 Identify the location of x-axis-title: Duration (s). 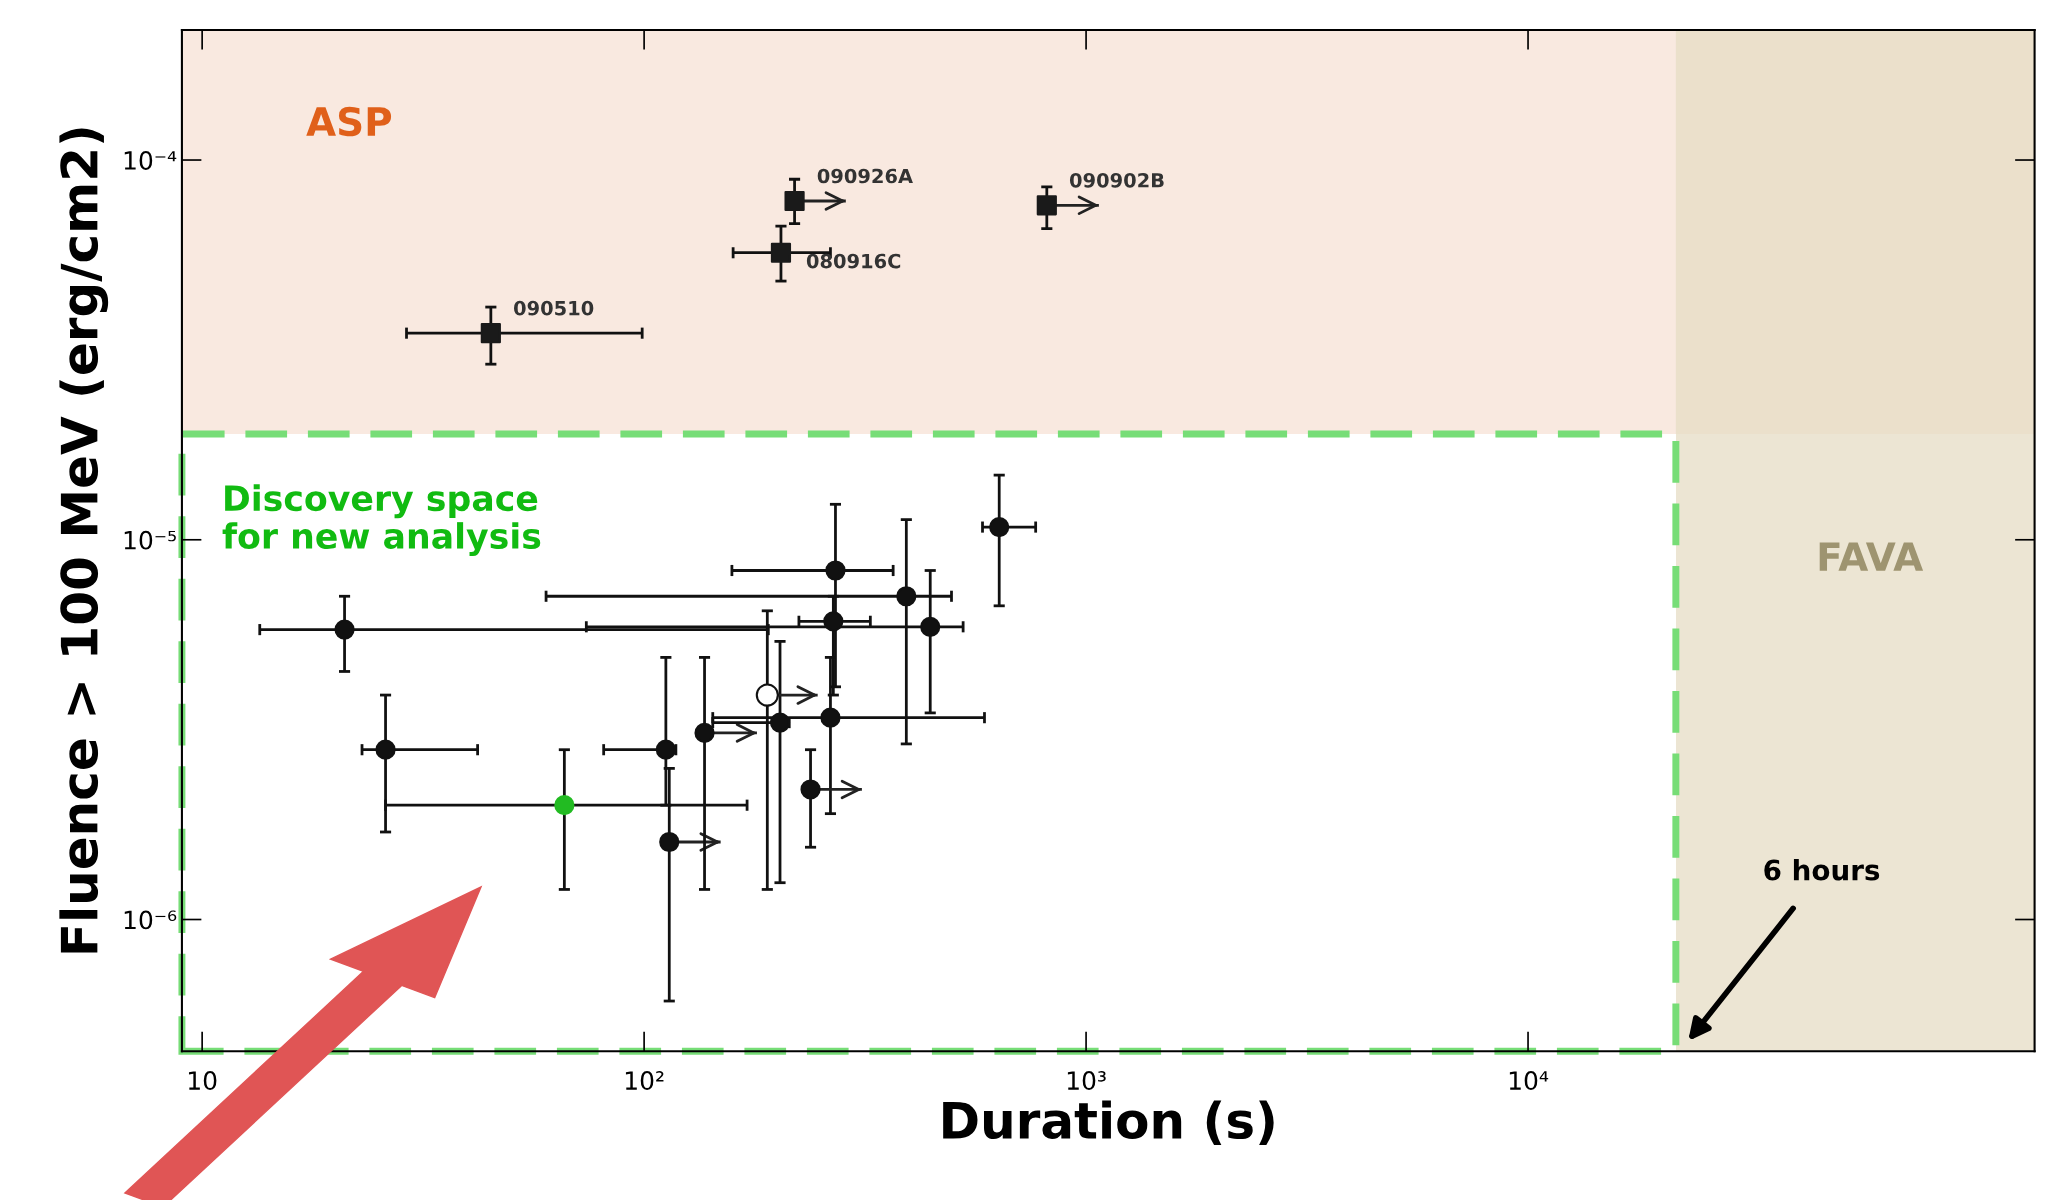
(1108, 1122).